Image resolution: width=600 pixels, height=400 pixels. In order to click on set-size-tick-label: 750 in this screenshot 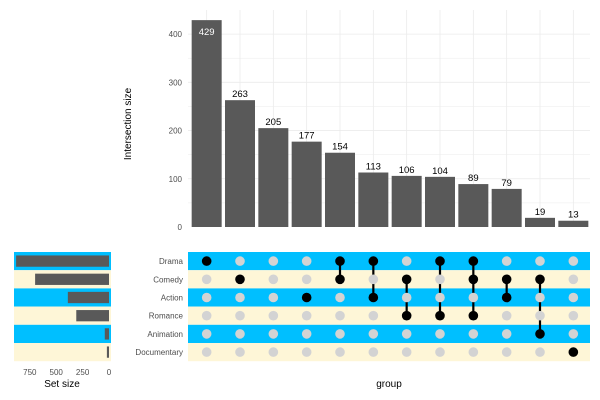, I will do `click(30, 372)`.